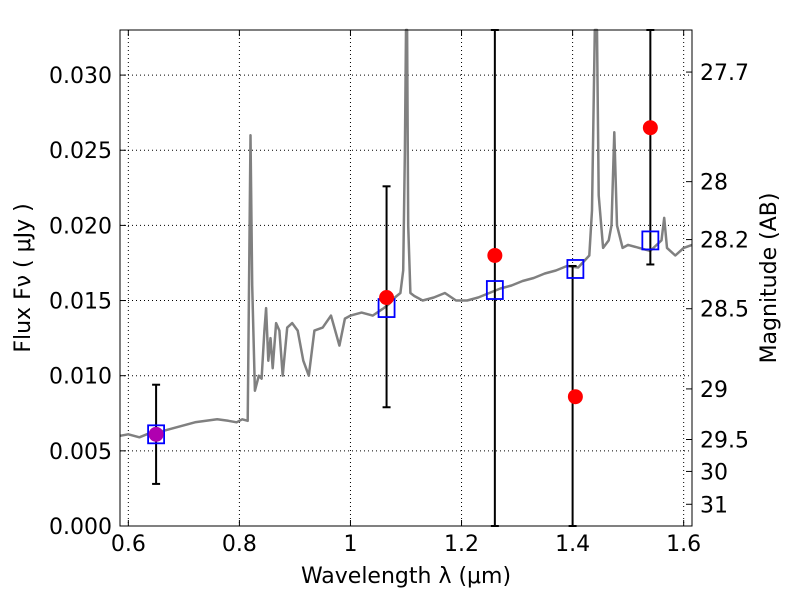  What do you see at coordinates (80, 377) in the screenshot?
I see `y-tick-label: 0.010` at bounding box center [80, 377].